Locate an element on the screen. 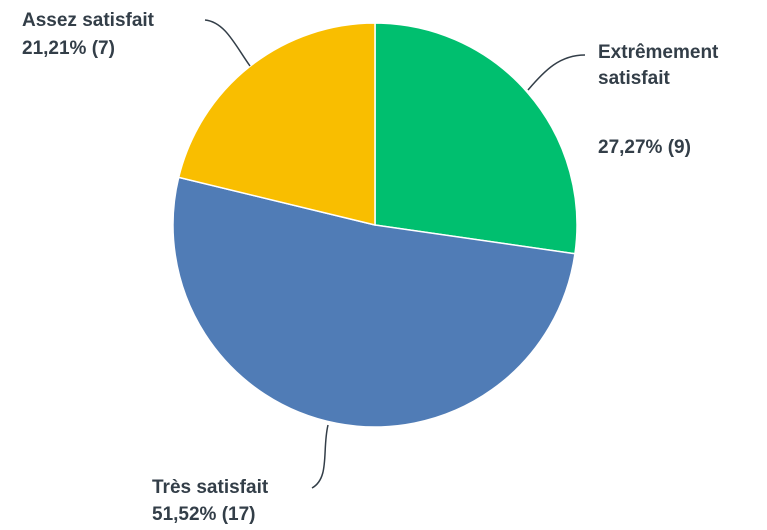 This screenshot has width=767, height=530. value-label: 21,21% (7) is located at coordinates (68, 48).